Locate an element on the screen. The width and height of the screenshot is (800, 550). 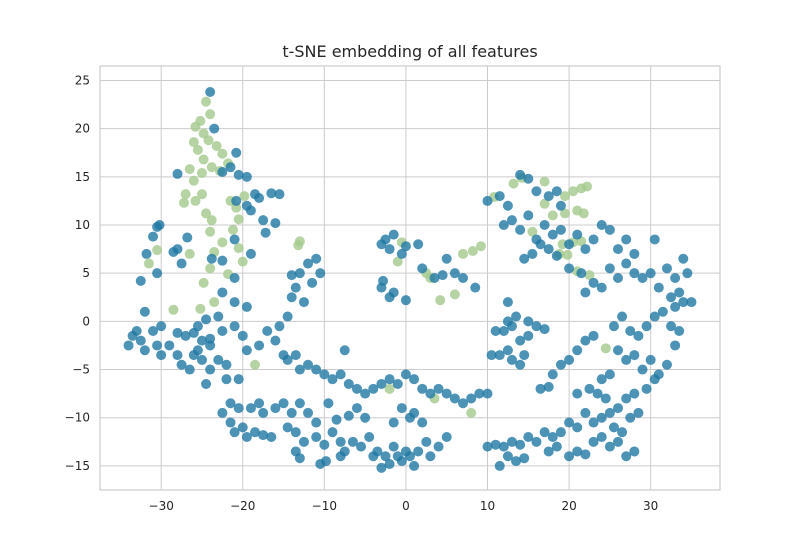
x-tick-label: −10 is located at coordinates (324, 506).